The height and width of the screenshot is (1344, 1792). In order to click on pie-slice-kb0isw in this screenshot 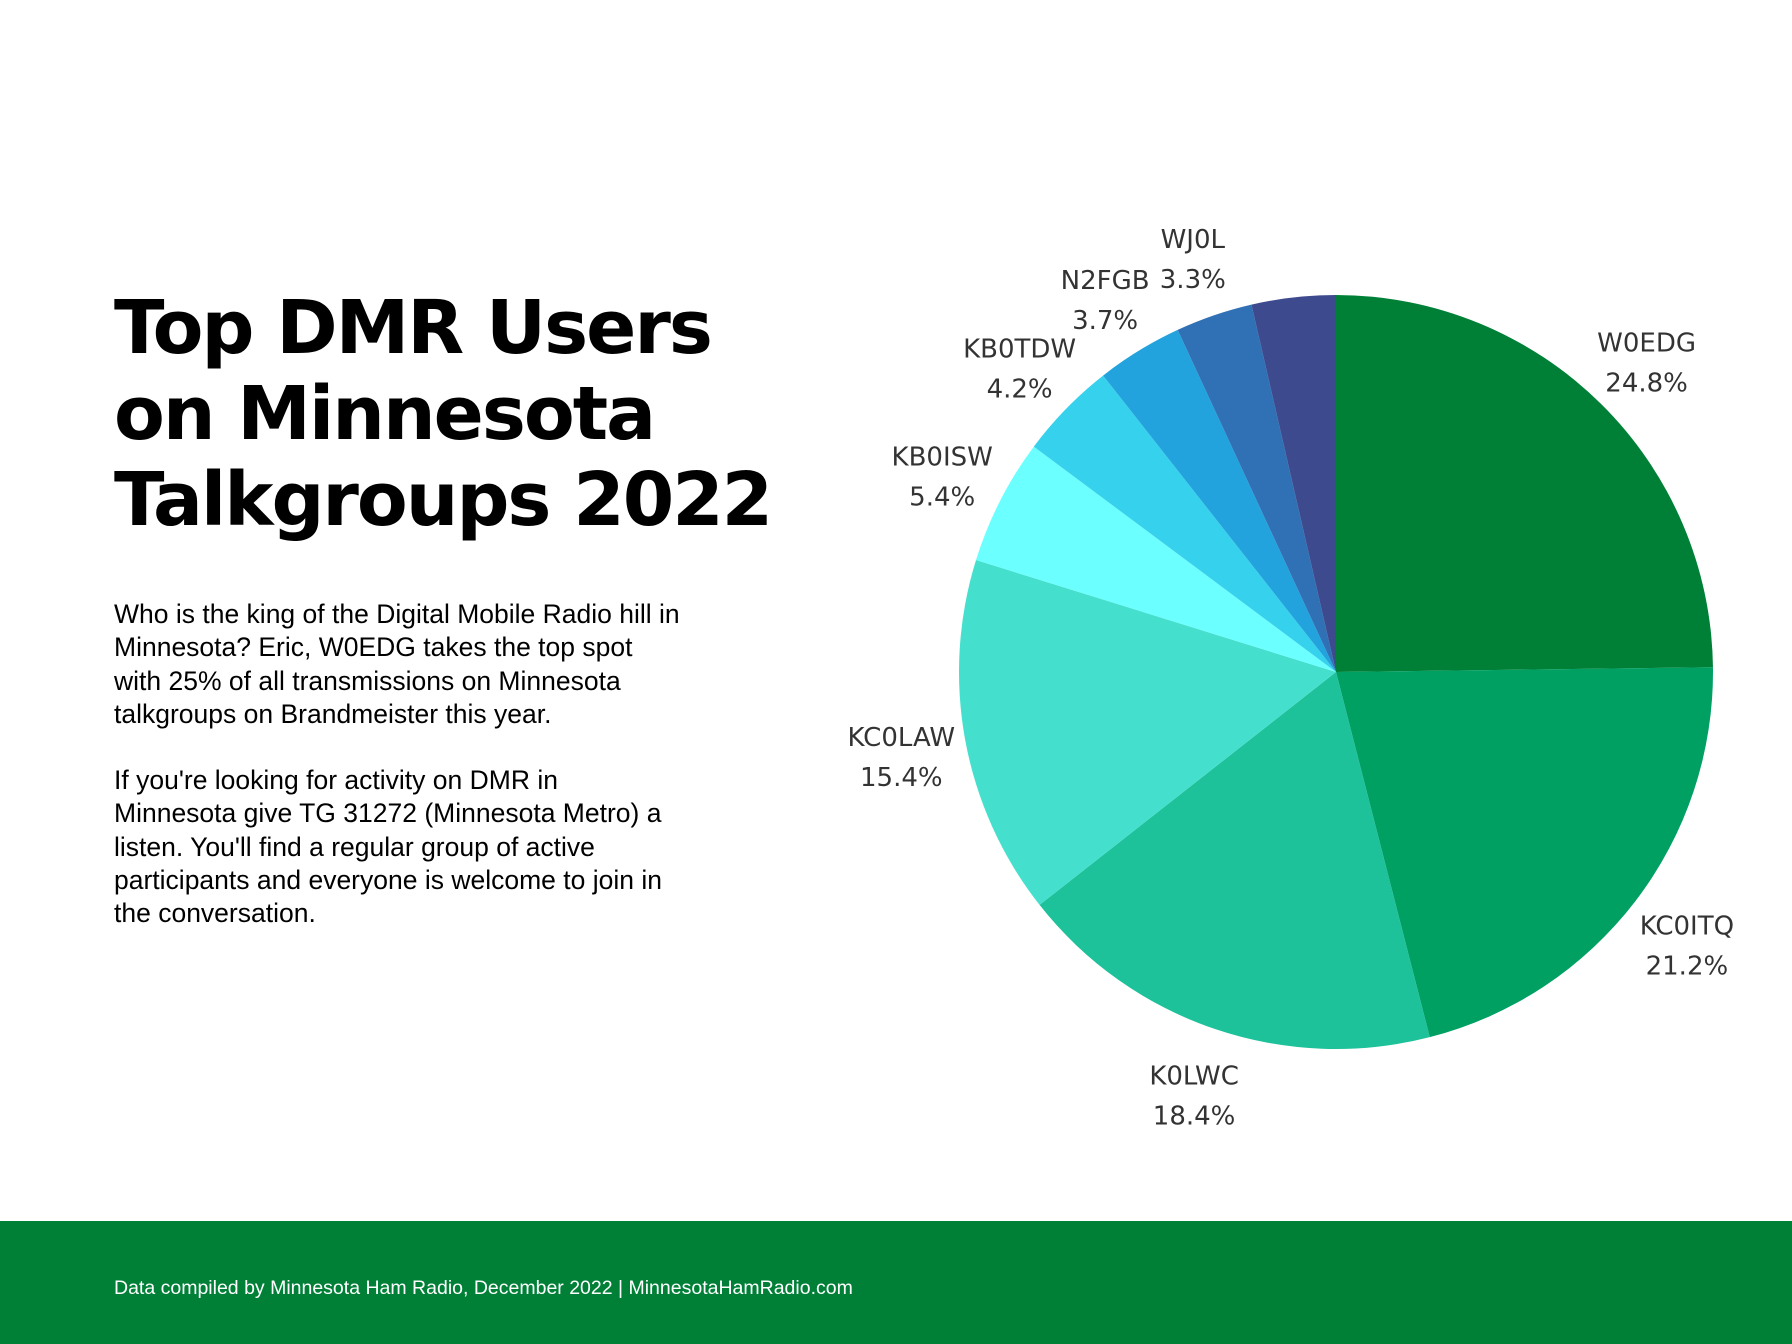, I will do `click(1156, 559)`.